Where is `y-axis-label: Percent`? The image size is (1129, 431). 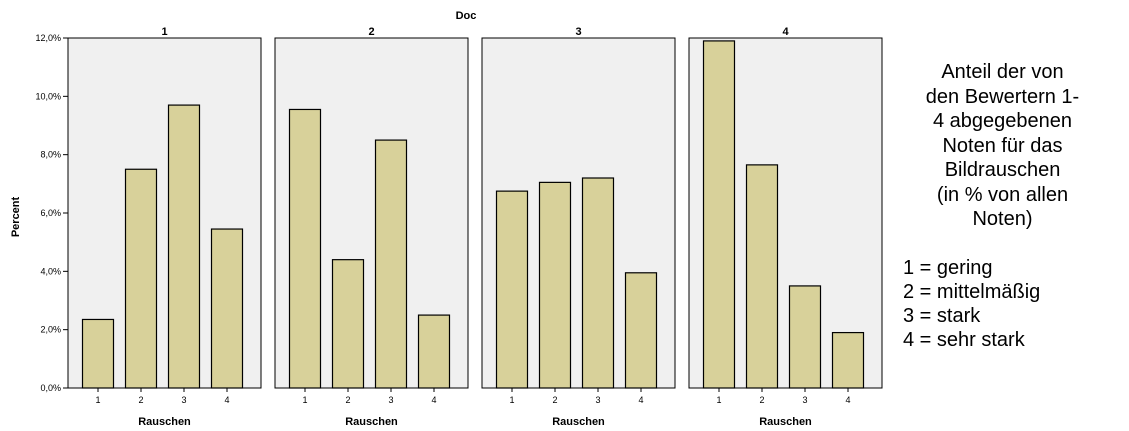 y-axis-label: Percent is located at coordinates (16, 216).